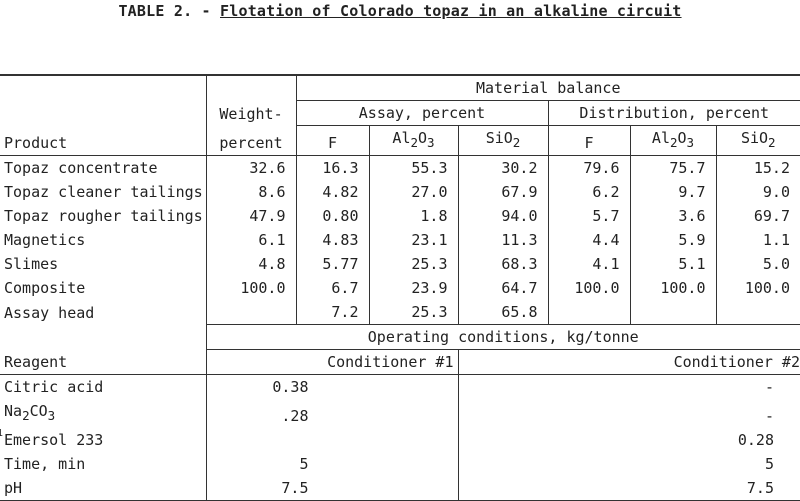  Describe the element at coordinates (332, 167) in the screenshot. I see `table-cell: 16.3` at that location.